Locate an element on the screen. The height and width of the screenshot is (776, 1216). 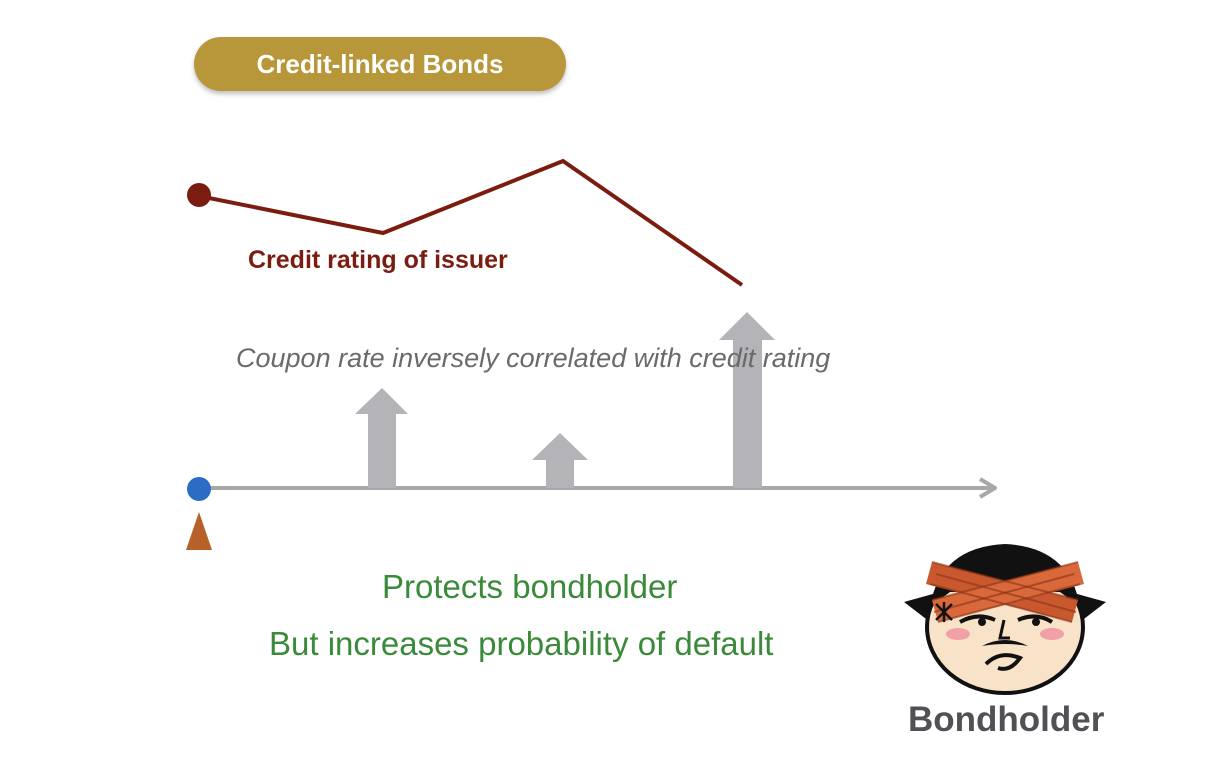
timeline-arrowhead is located at coordinates (987, 488).